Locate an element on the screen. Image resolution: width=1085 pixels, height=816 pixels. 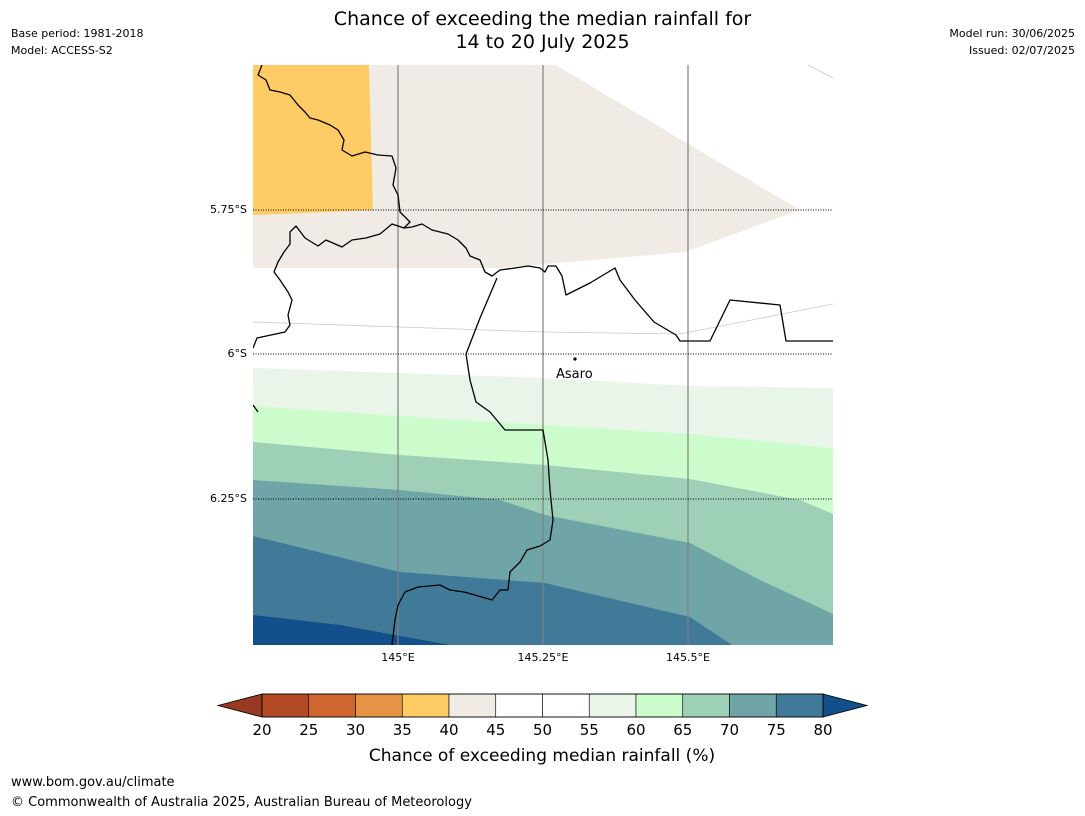
colorbar-tick-label: 25 is located at coordinates (308, 730).